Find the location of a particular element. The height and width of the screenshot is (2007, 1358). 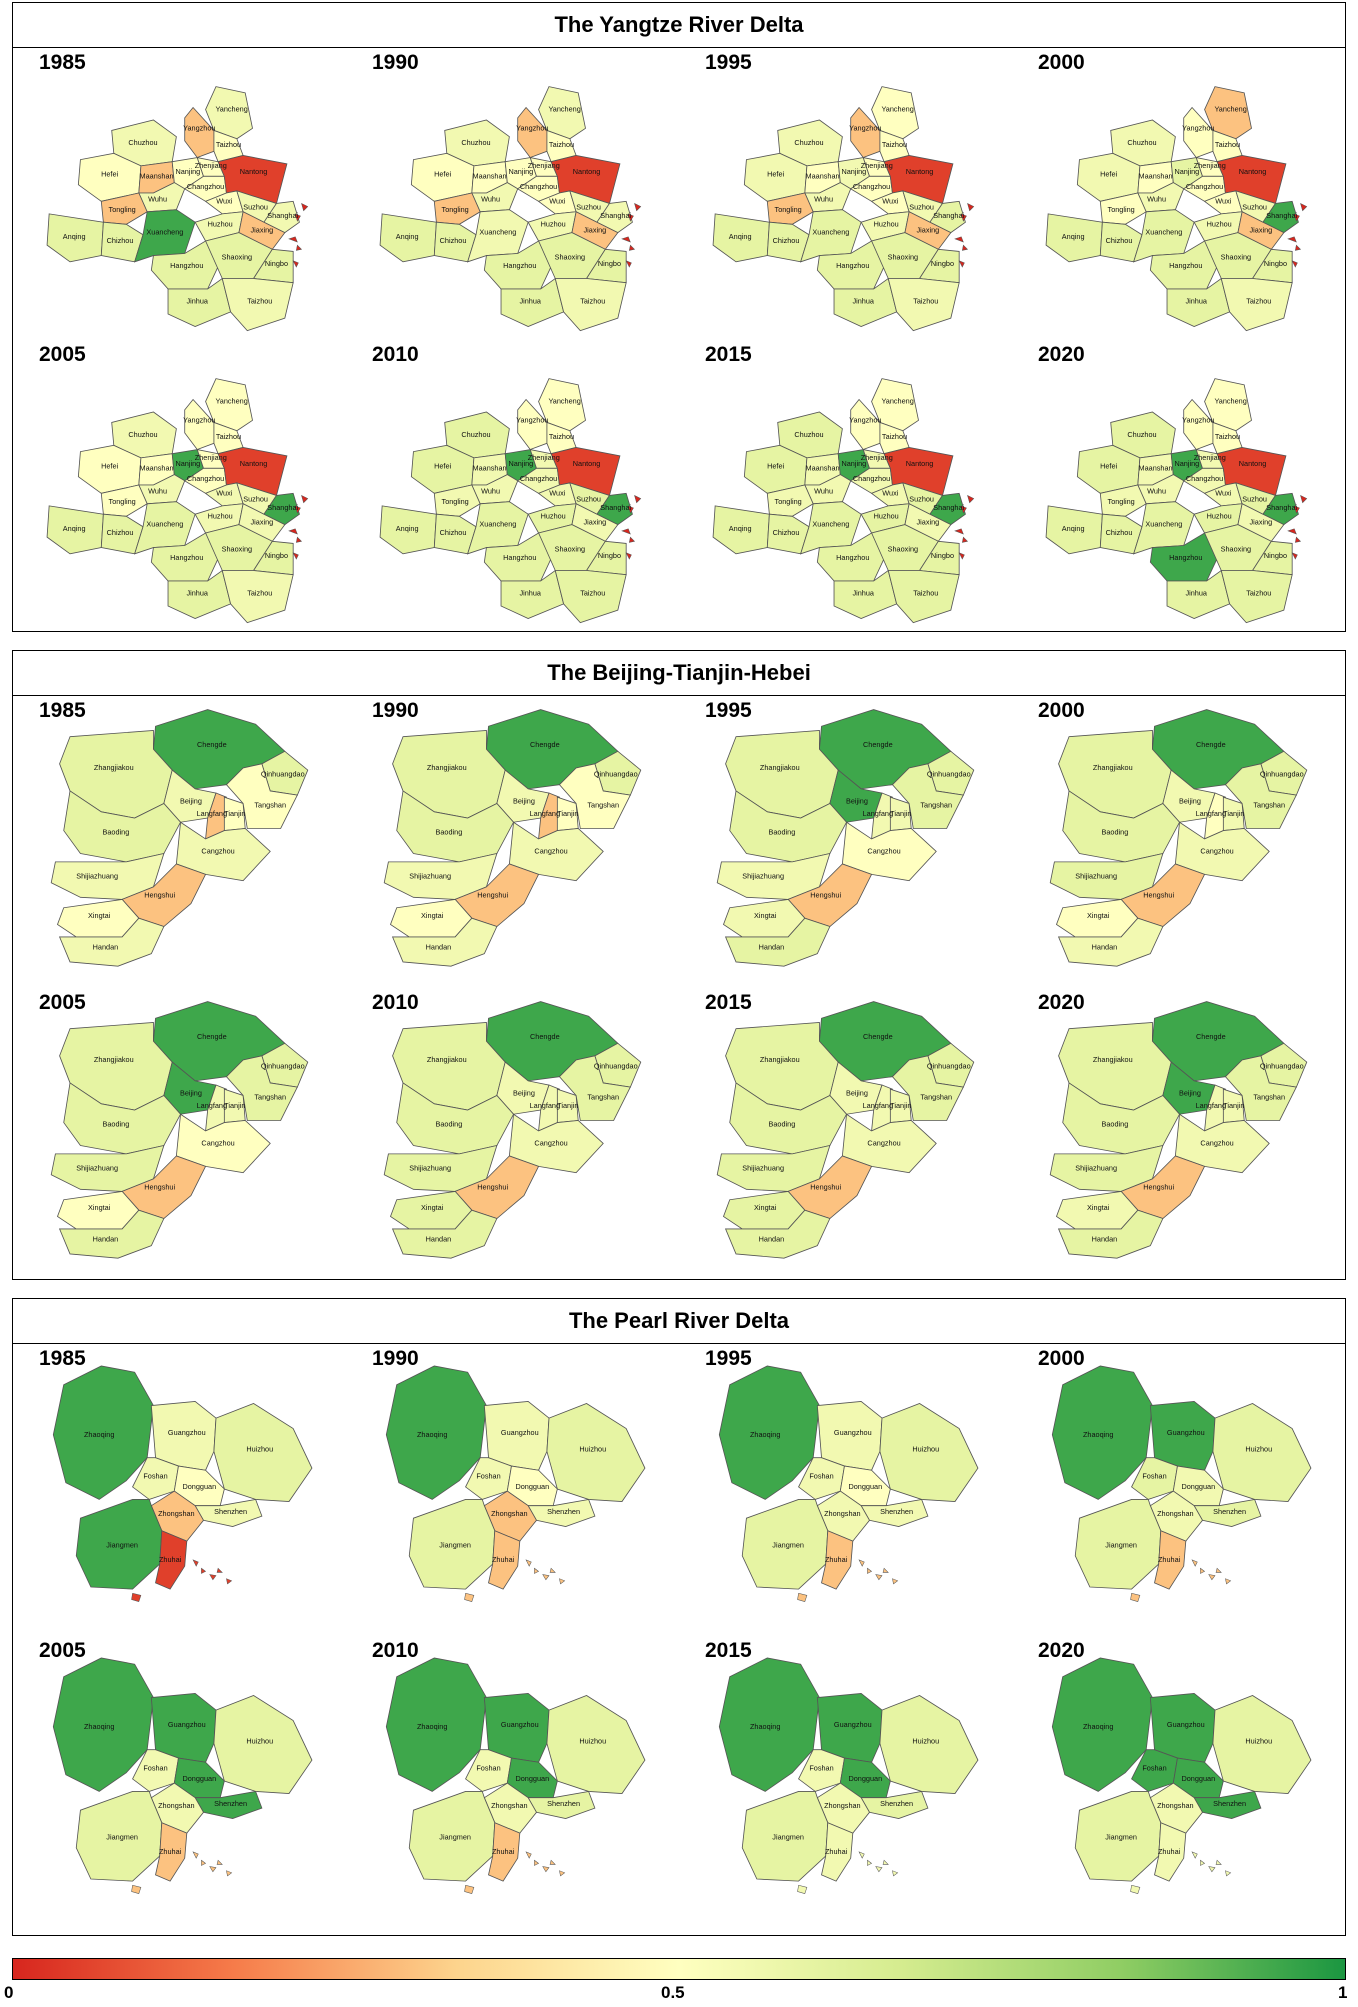

city-label-yangzhou: Yangzhou is located at coordinates (199, 127).